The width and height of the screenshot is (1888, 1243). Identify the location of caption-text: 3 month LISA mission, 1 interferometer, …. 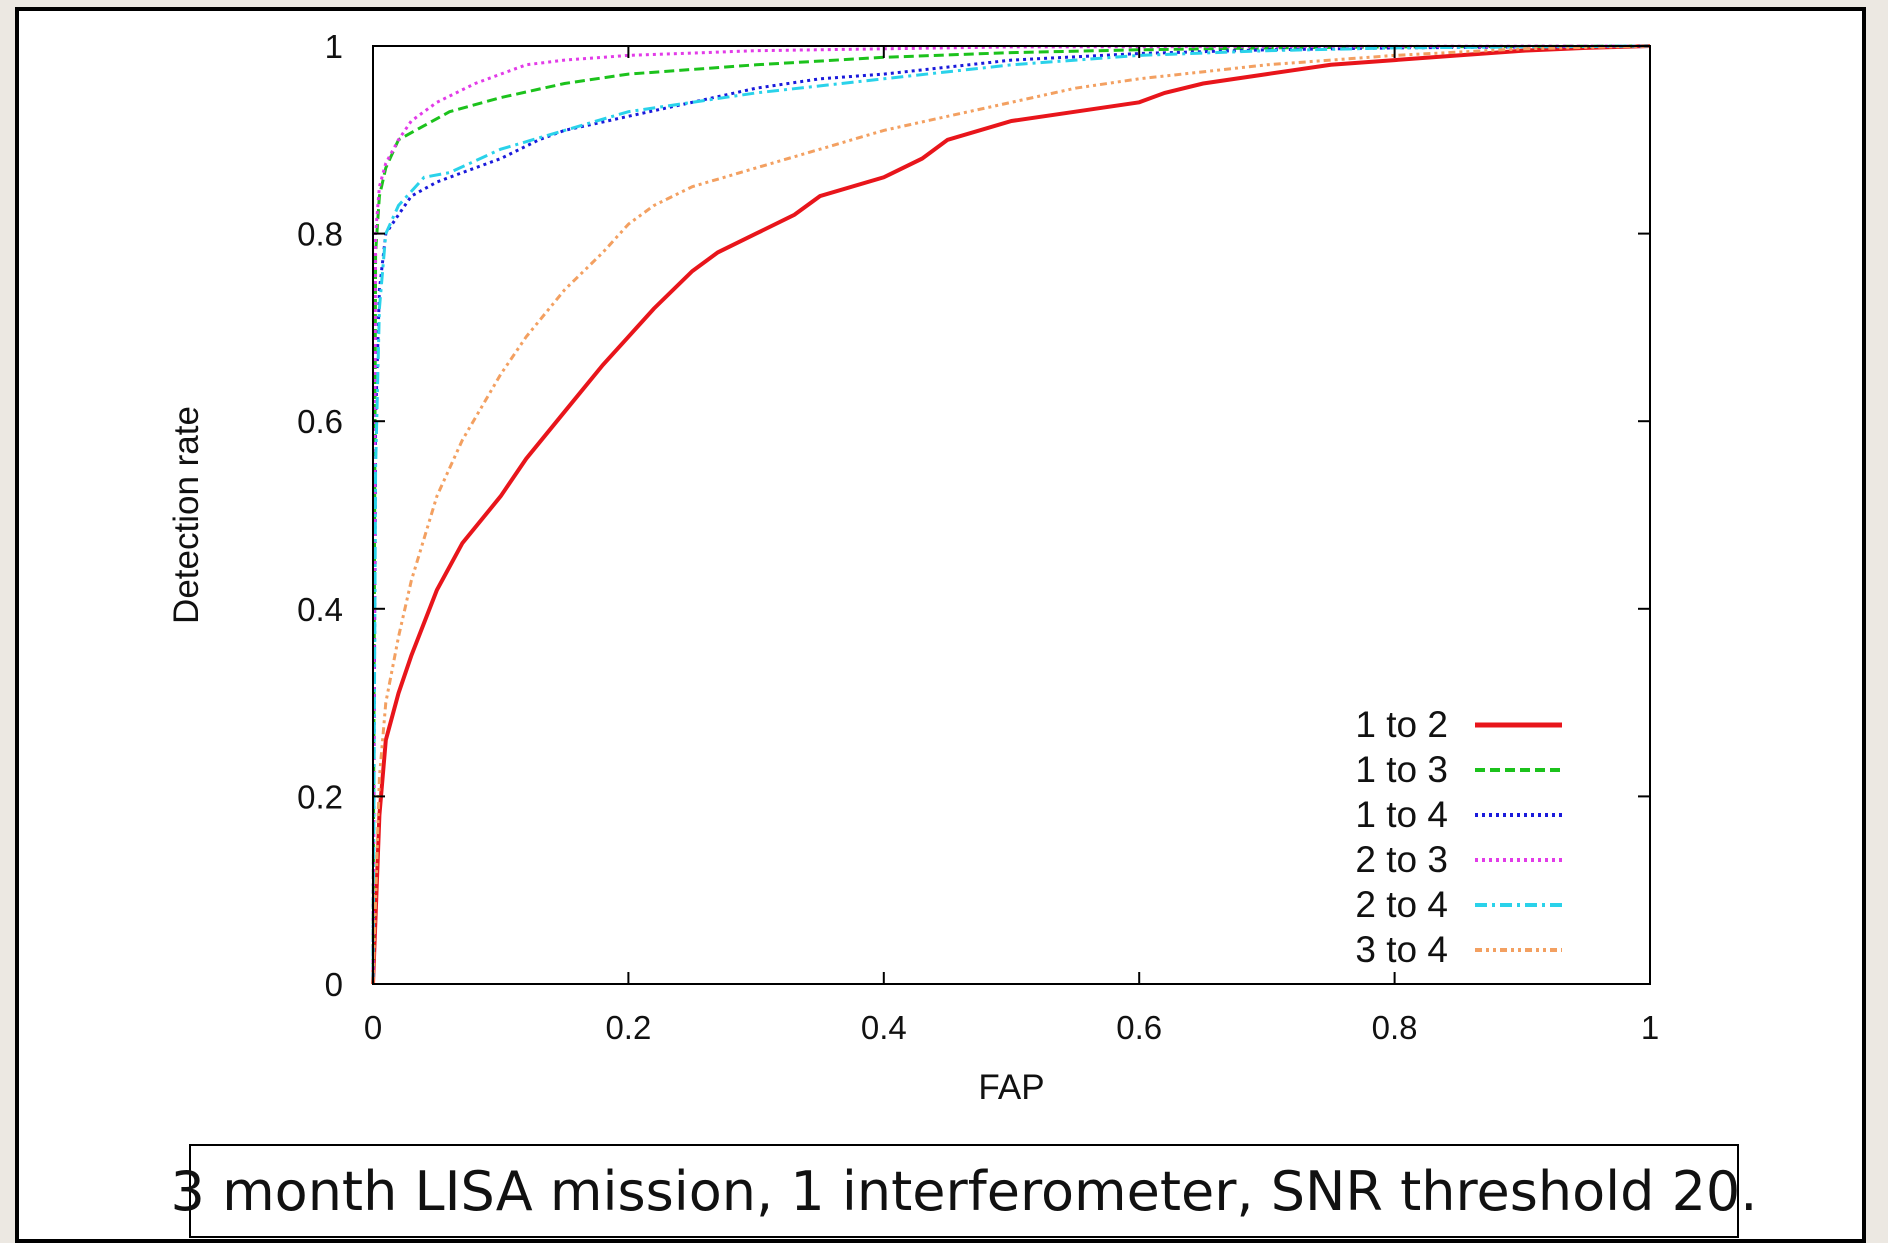
(964, 1191).